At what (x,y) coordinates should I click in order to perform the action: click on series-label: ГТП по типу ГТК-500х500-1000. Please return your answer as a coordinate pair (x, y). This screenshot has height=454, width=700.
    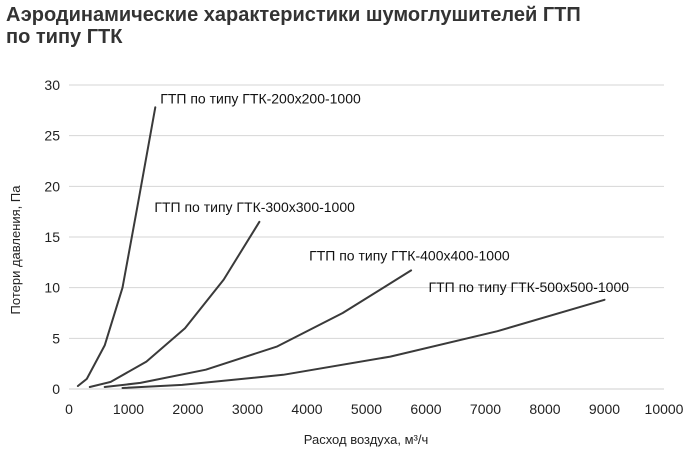
    Looking at the image, I should click on (529, 287).